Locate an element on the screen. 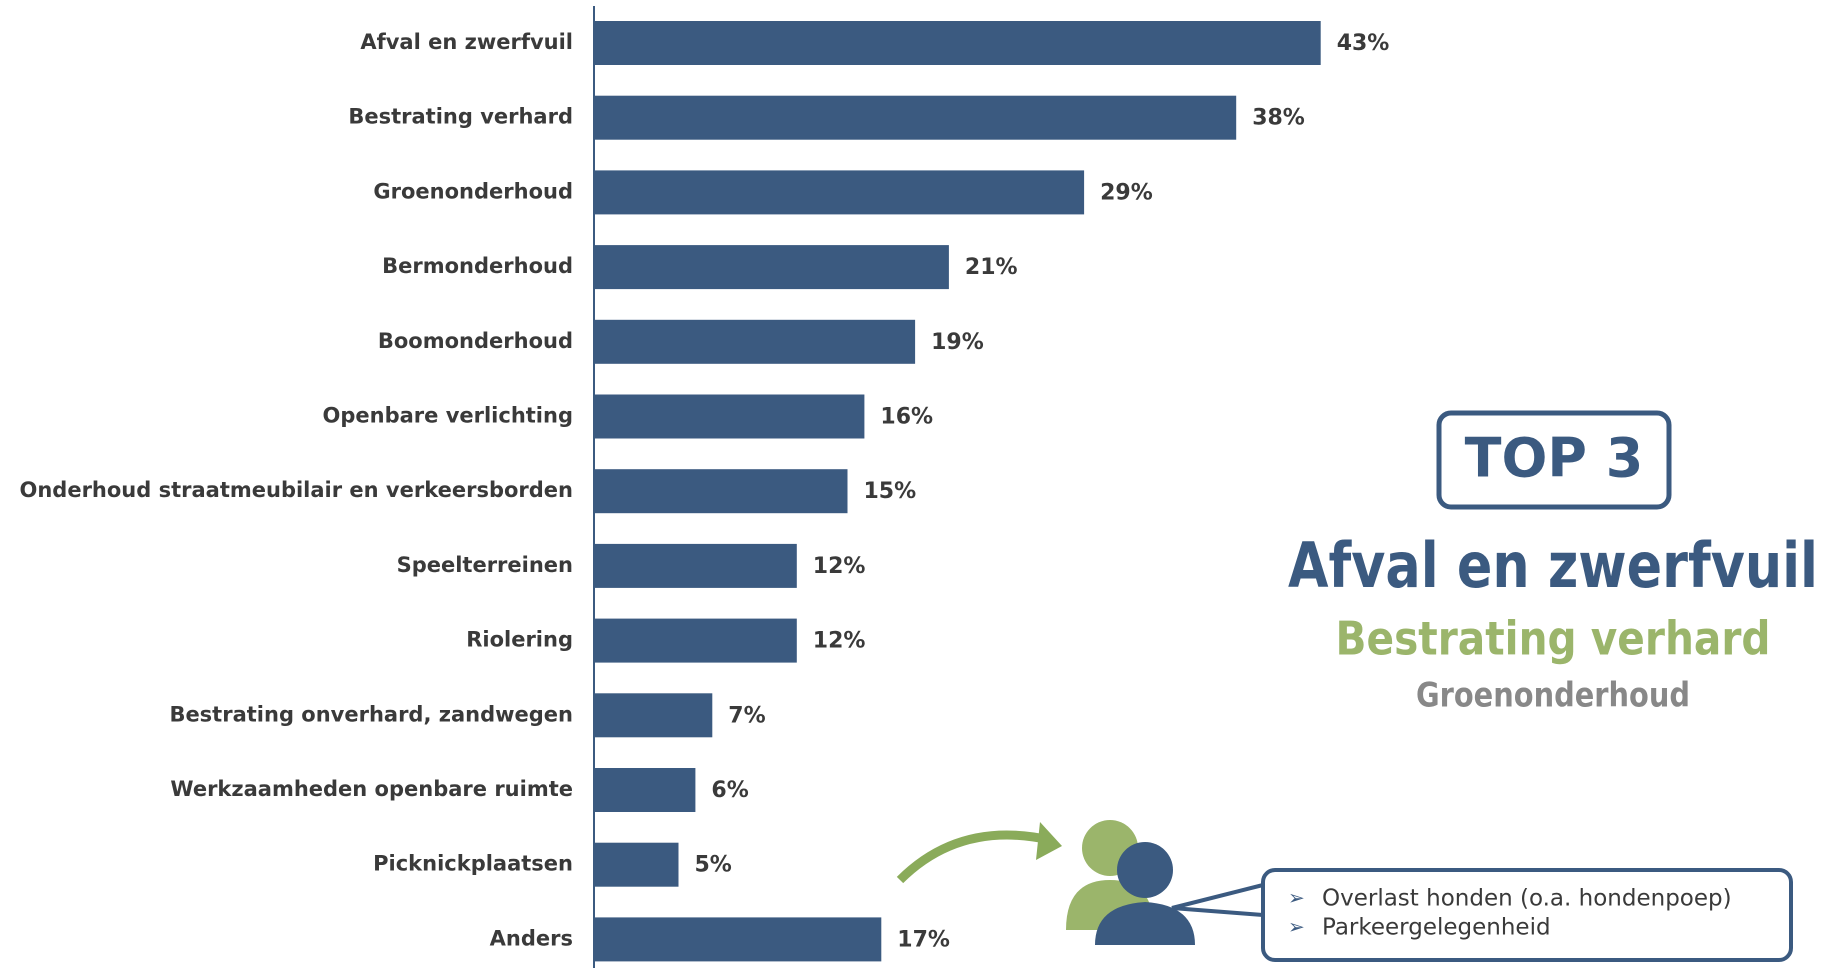  value-label: 5% is located at coordinates (713, 865).